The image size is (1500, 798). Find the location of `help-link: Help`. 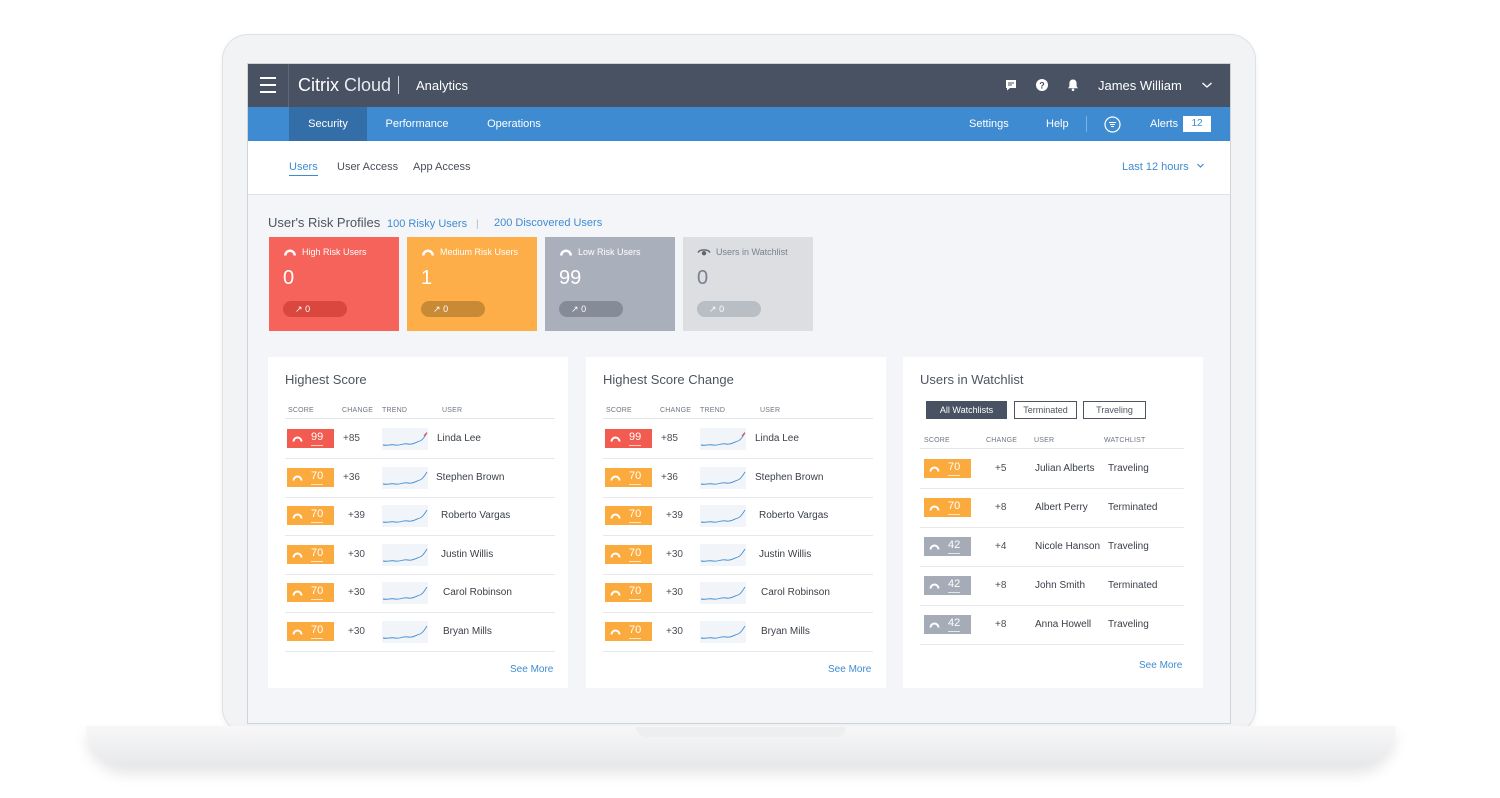

help-link: Help is located at coordinates (1057, 124).